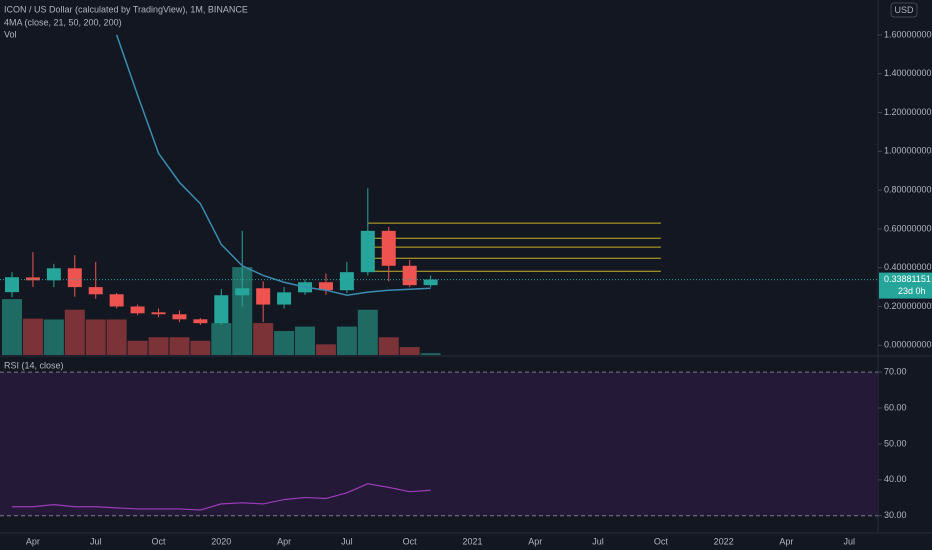 The width and height of the screenshot is (932, 550). What do you see at coordinates (908, 267) in the screenshot?
I see `y-tick-label: 0.40000000` at bounding box center [908, 267].